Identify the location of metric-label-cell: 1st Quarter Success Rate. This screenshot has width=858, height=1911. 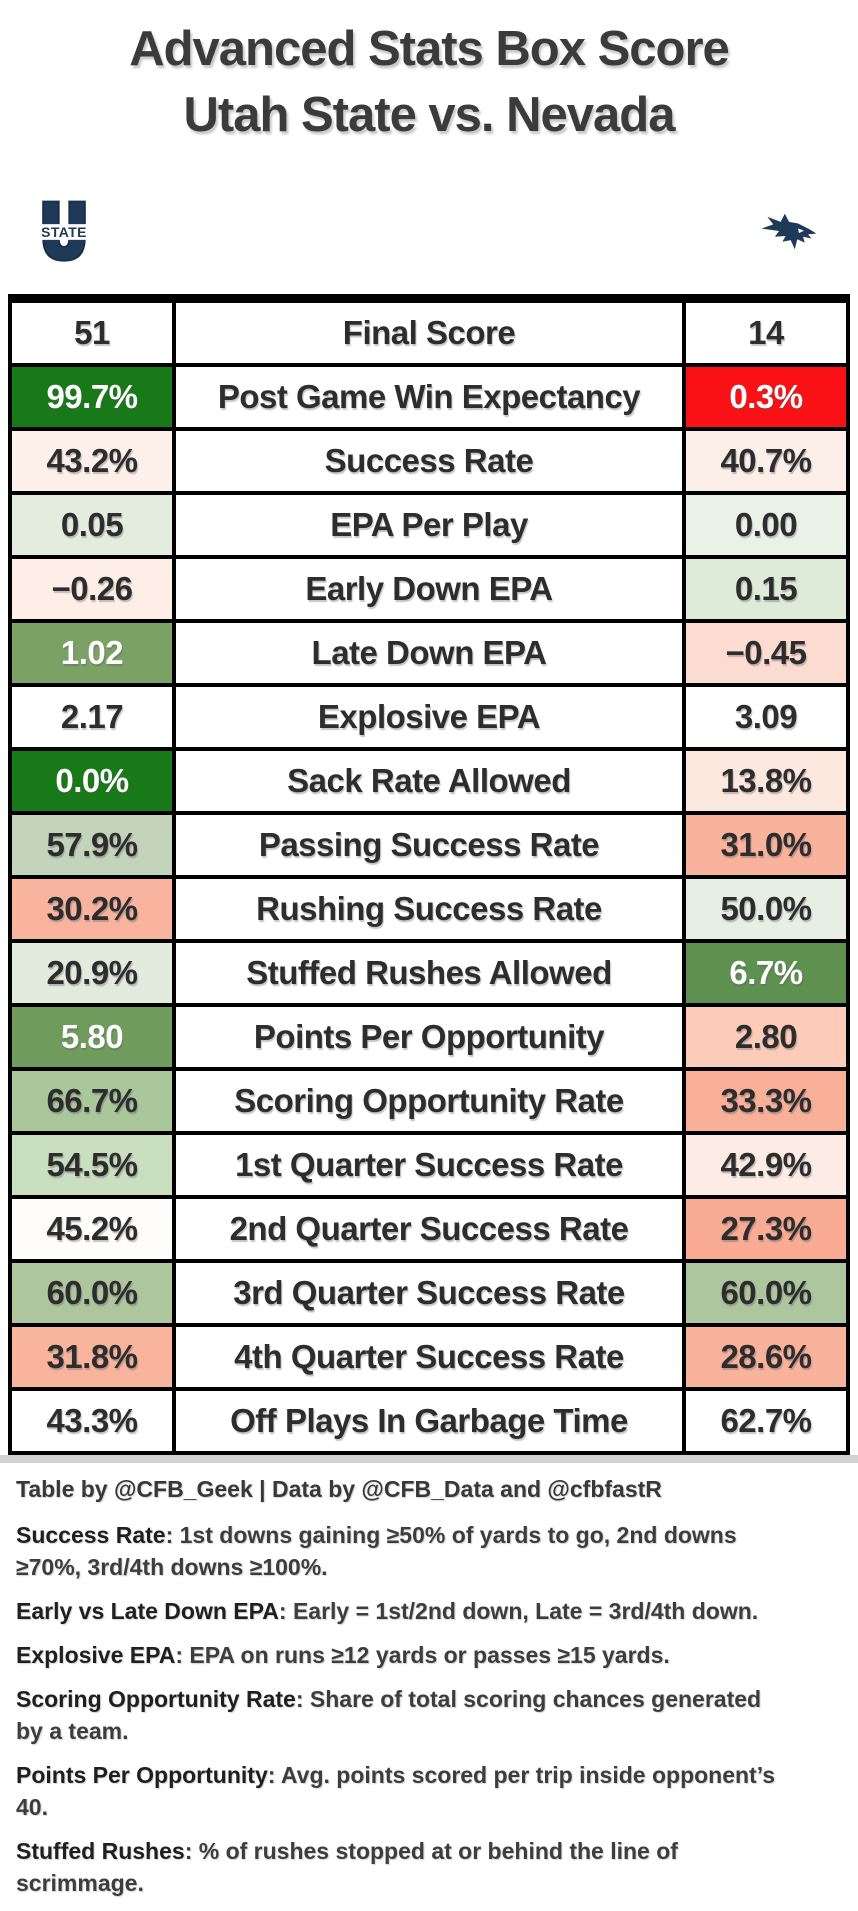
(429, 1165).